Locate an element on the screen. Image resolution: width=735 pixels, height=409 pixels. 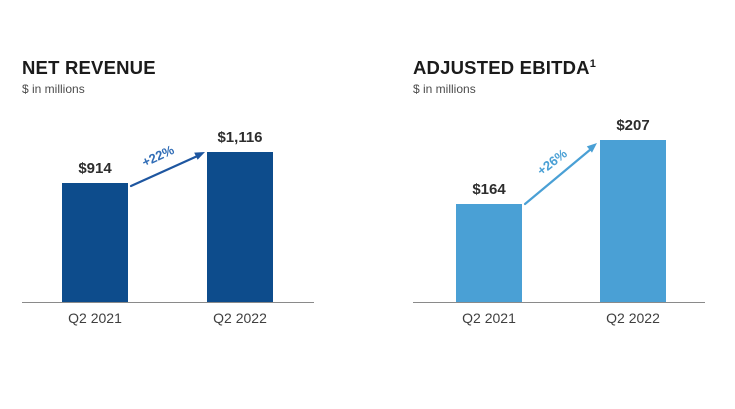
footnote-marker: 1 is located at coordinates (593, 63).